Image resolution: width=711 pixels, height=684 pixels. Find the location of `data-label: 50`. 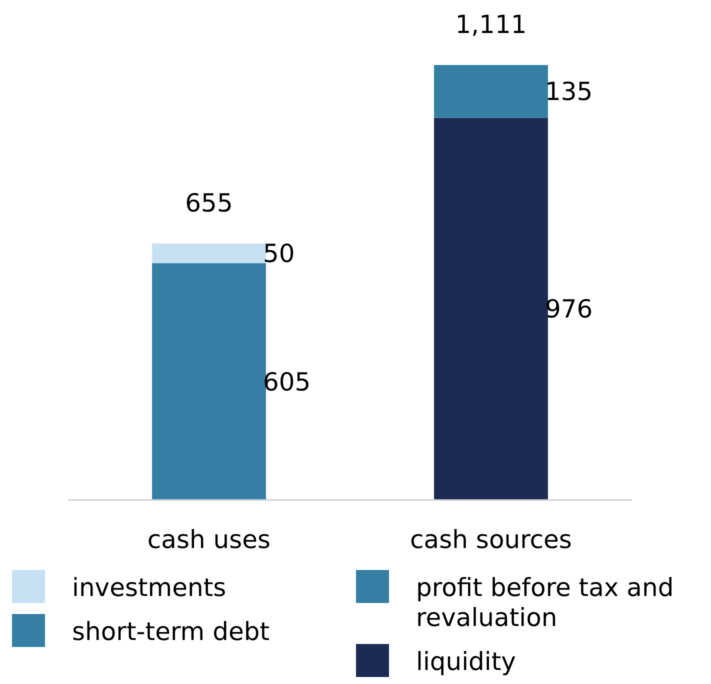

data-label: 50 is located at coordinates (278, 253).